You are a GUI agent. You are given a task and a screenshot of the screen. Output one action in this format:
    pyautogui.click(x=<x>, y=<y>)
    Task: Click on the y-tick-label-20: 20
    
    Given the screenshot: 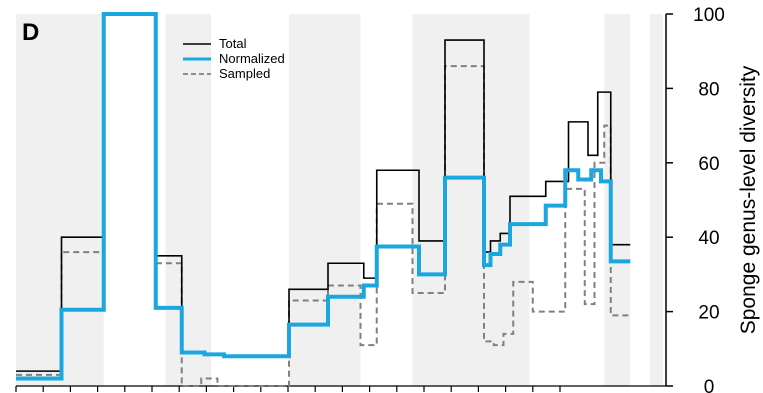 What is the action you would take?
    pyautogui.click(x=708, y=313)
    